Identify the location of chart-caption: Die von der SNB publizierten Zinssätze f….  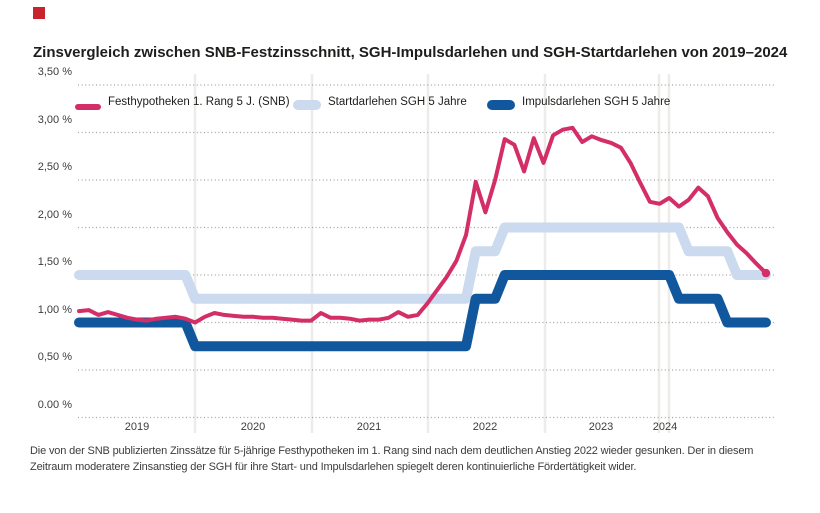
(421, 459).